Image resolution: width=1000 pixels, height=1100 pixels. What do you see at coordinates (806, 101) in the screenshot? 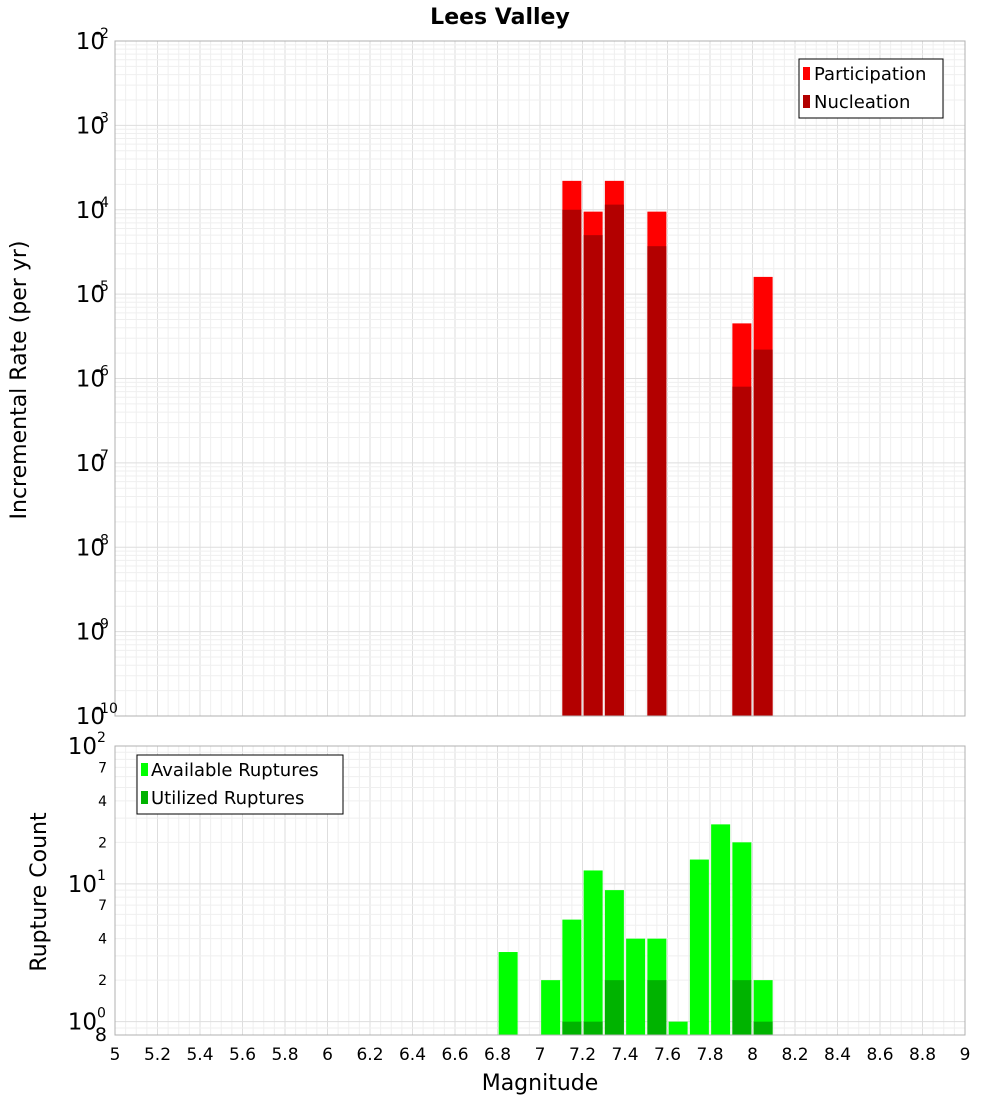
I see `legend-swatch-nucleation` at bounding box center [806, 101].